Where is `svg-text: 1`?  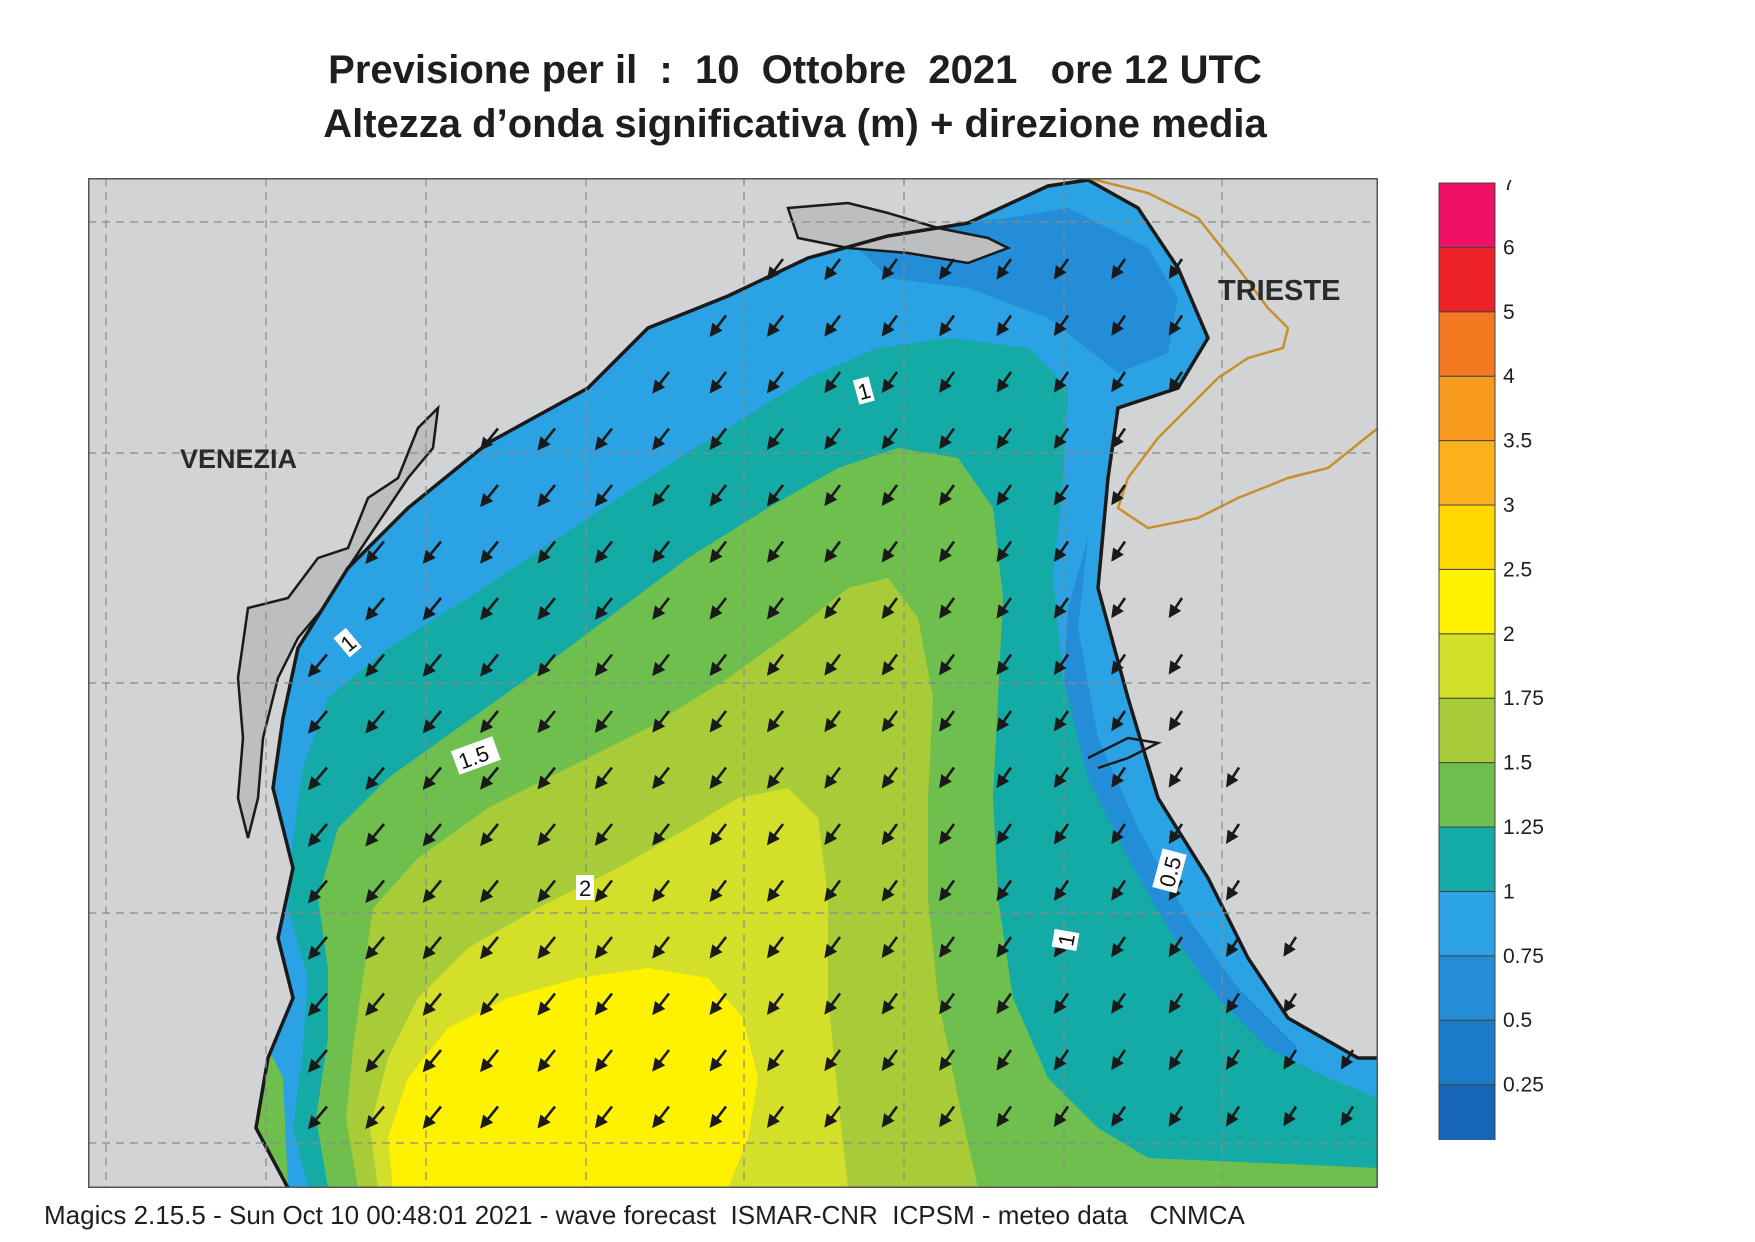
svg-text: 1 is located at coordinates (1066, 940).